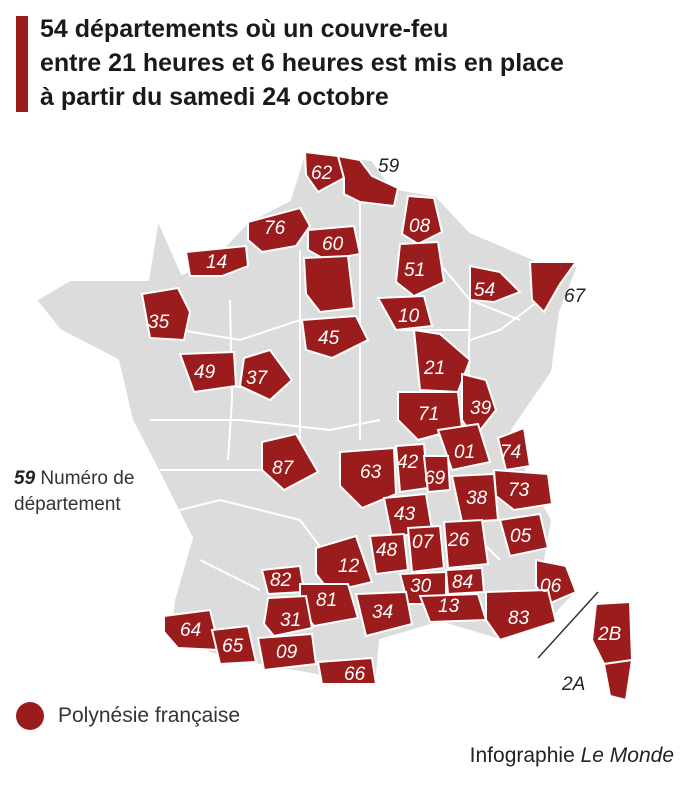 The height and width of the screenshot is (792, 688). What do you see at coordinates (281, 580) in the screenshot?
I see `label-82: 82` at bounding box center [281, 580].